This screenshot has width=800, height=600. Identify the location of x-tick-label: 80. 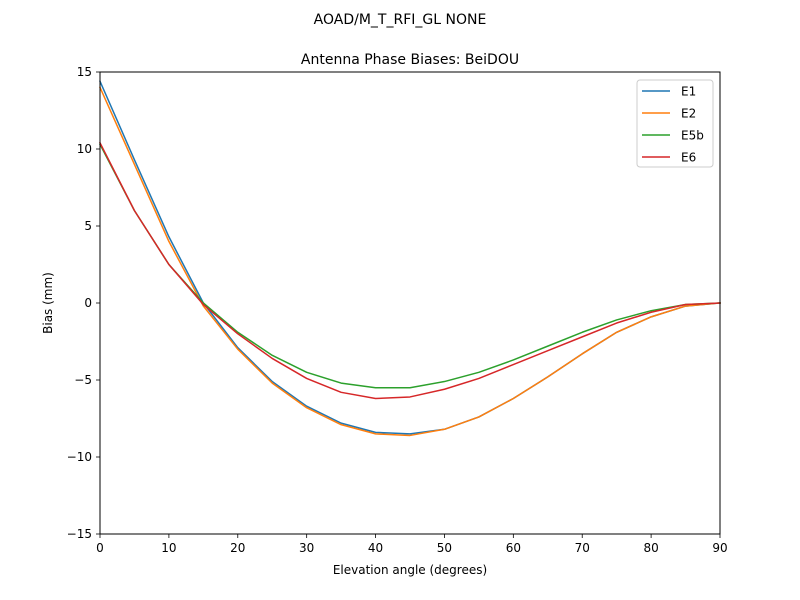
(650, 548).